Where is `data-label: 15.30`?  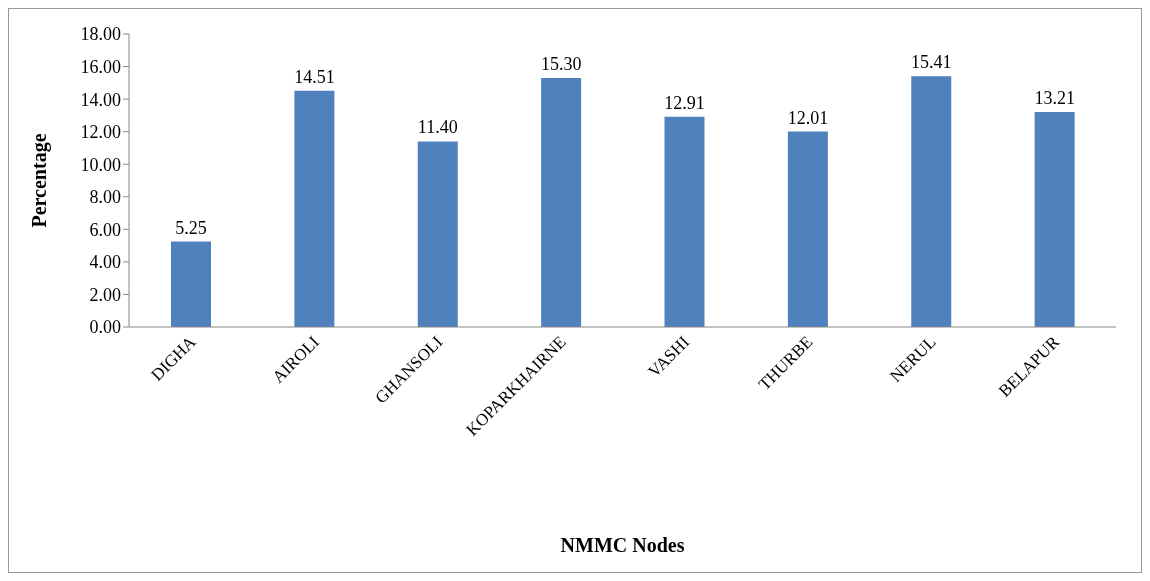 data-label: 15.30 is located at coordinates (561, 63).